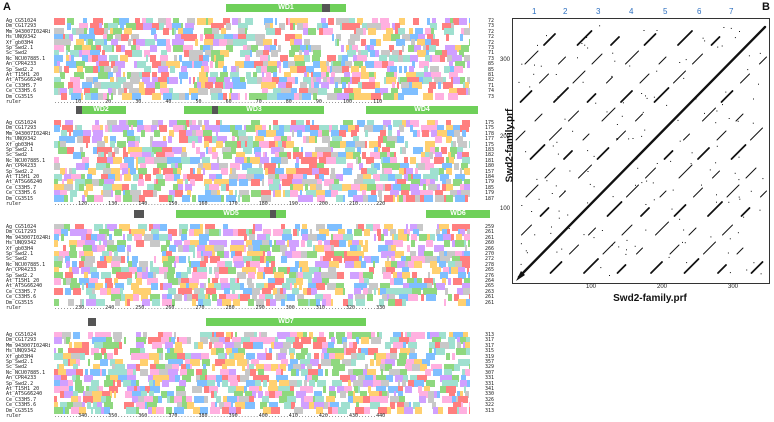 The width and height of the screenshot is (774, 422). Describe the element at coordinates (489, 232) in the screenshot. I see `sequence-position: 261` at that location.